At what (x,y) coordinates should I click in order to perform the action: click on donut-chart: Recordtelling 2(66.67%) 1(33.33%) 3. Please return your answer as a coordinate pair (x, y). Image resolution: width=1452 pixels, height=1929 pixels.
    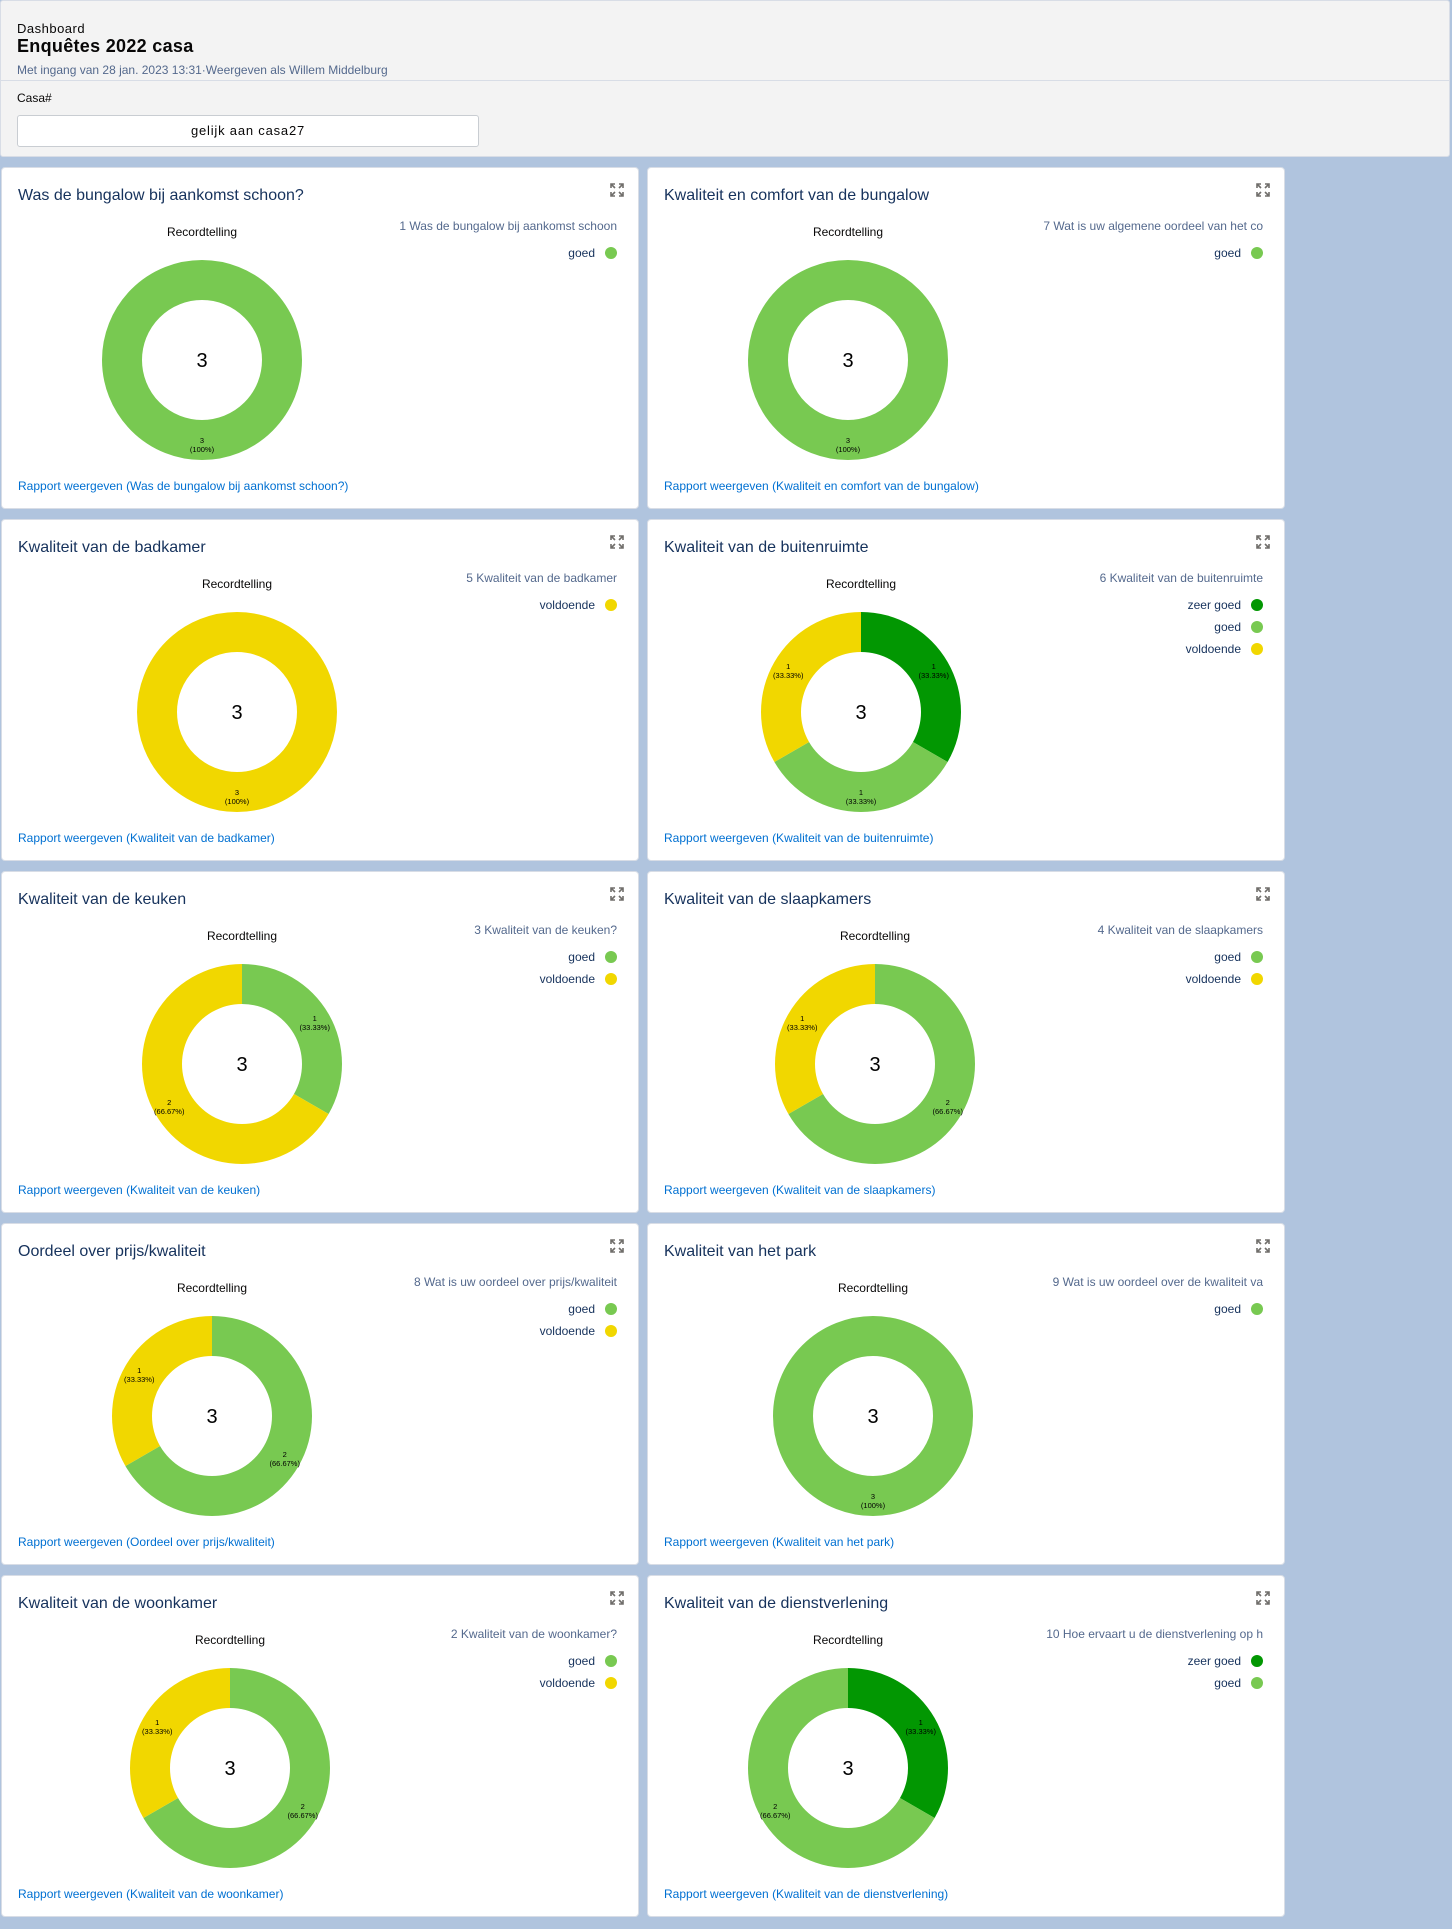
    Looking at the image, I should click on (875, 1046).